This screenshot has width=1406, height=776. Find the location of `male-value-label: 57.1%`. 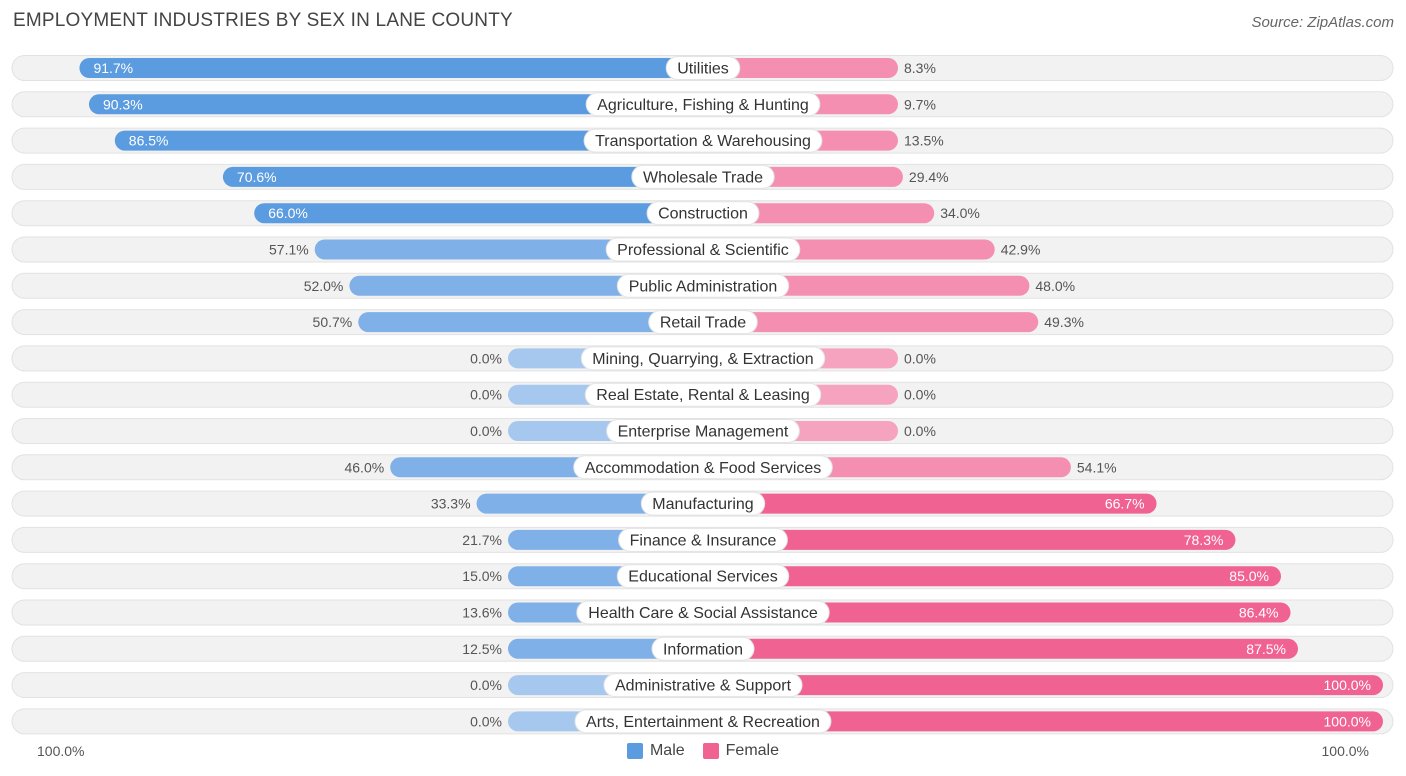

male-value-label: 57.1% is located at coordinates (289, 250).